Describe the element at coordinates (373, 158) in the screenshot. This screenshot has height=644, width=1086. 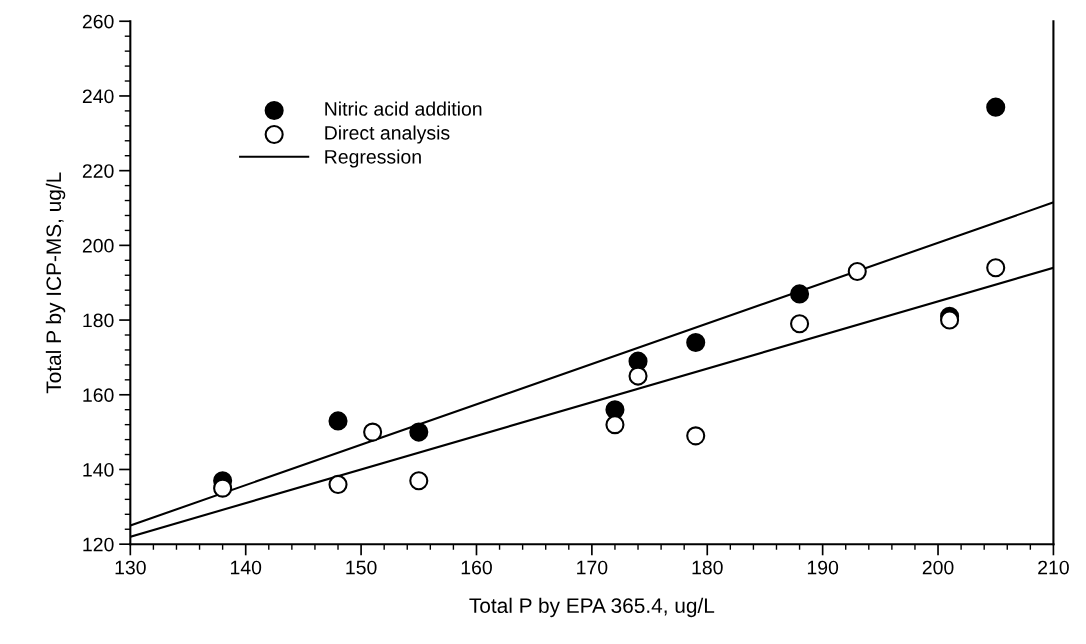
I see `legend-label: Regression` at that location.